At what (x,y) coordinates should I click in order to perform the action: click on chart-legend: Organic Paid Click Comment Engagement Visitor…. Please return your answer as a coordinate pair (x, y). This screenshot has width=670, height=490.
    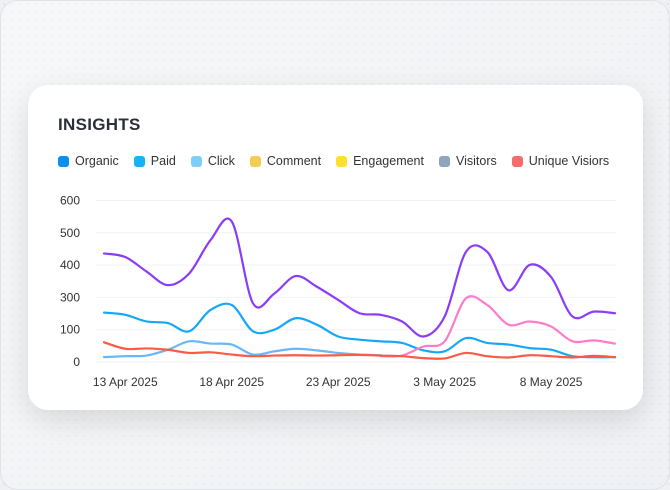
    Looking at the image, I should click on (341, 161).